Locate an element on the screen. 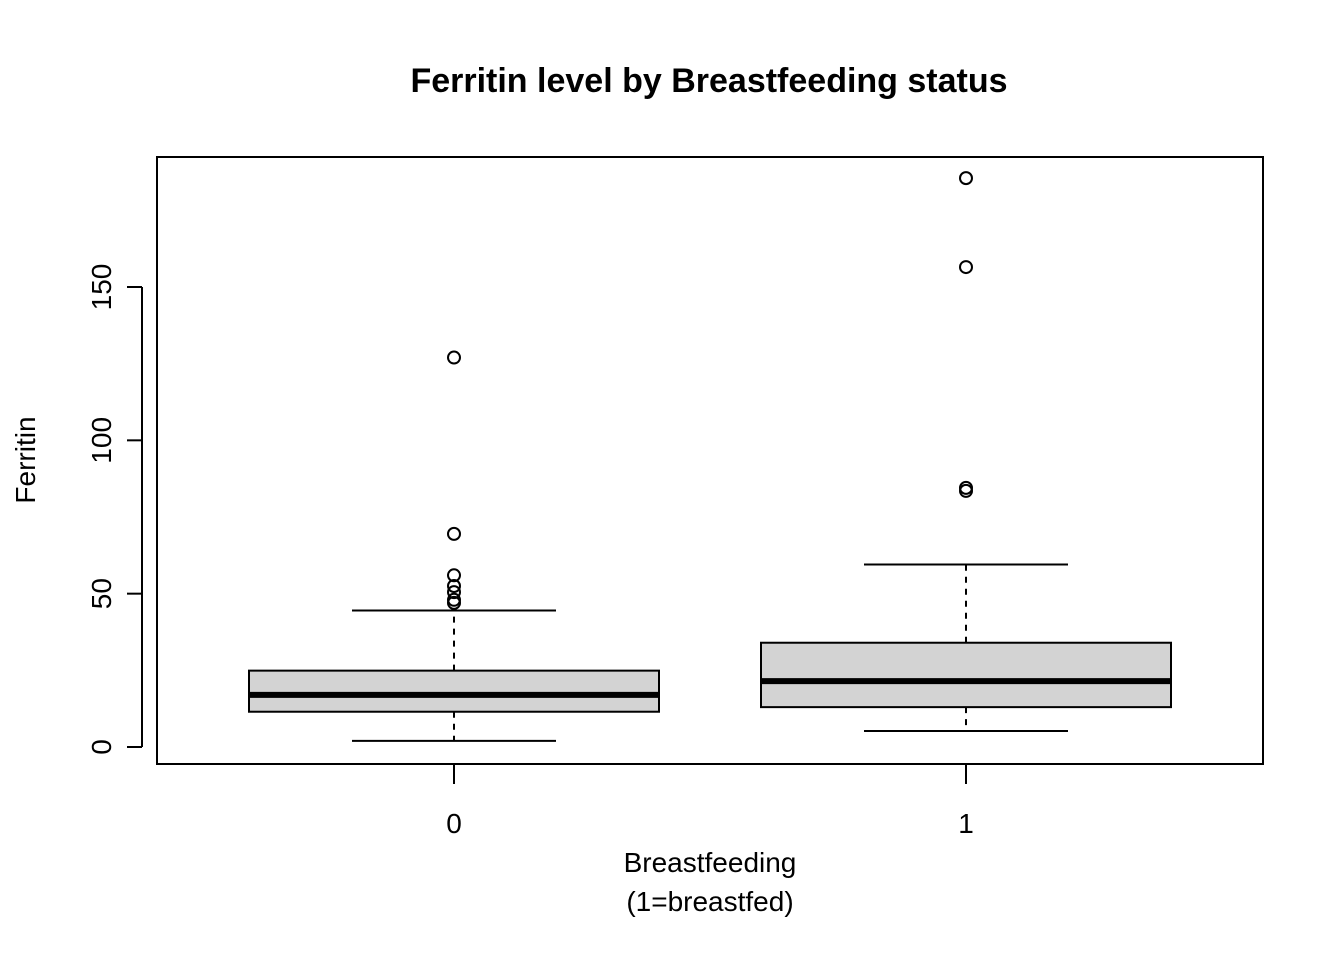  y-axis-label: Ferritin is located at coordinates (25, 459).